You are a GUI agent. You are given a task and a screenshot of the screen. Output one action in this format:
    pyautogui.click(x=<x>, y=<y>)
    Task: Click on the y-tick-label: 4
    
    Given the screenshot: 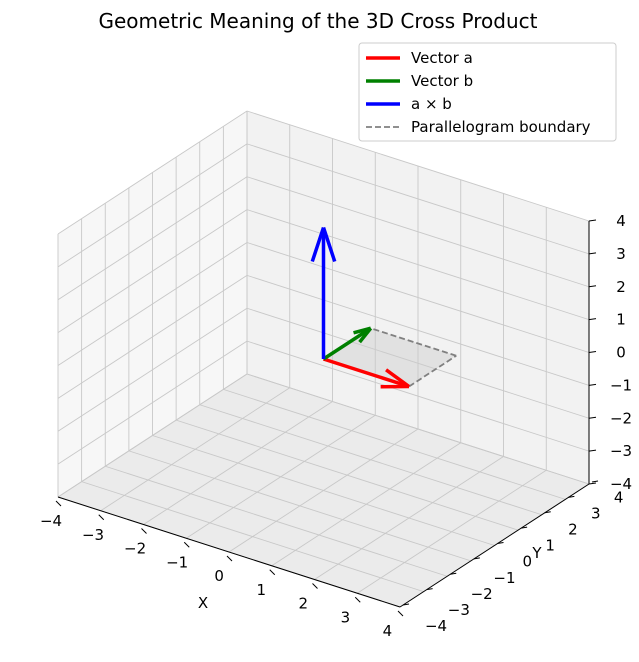 What is the action you would take?
    pyautogui.click(x=619, y=497)
    